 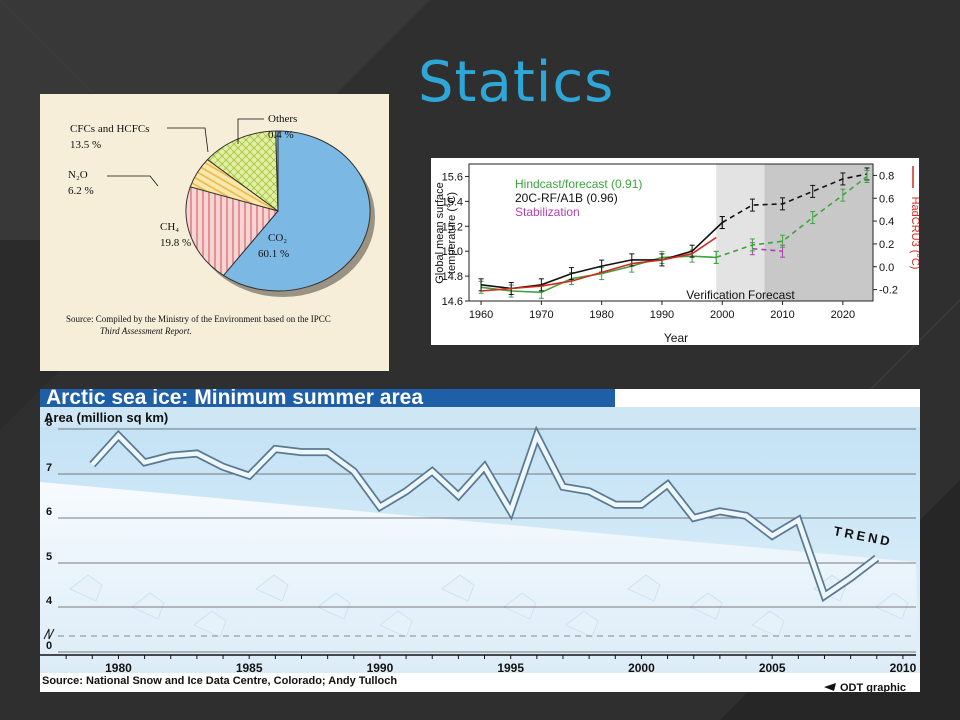 I want to click on temp-x-tick-label: 2000, so click(x=722, y=315).